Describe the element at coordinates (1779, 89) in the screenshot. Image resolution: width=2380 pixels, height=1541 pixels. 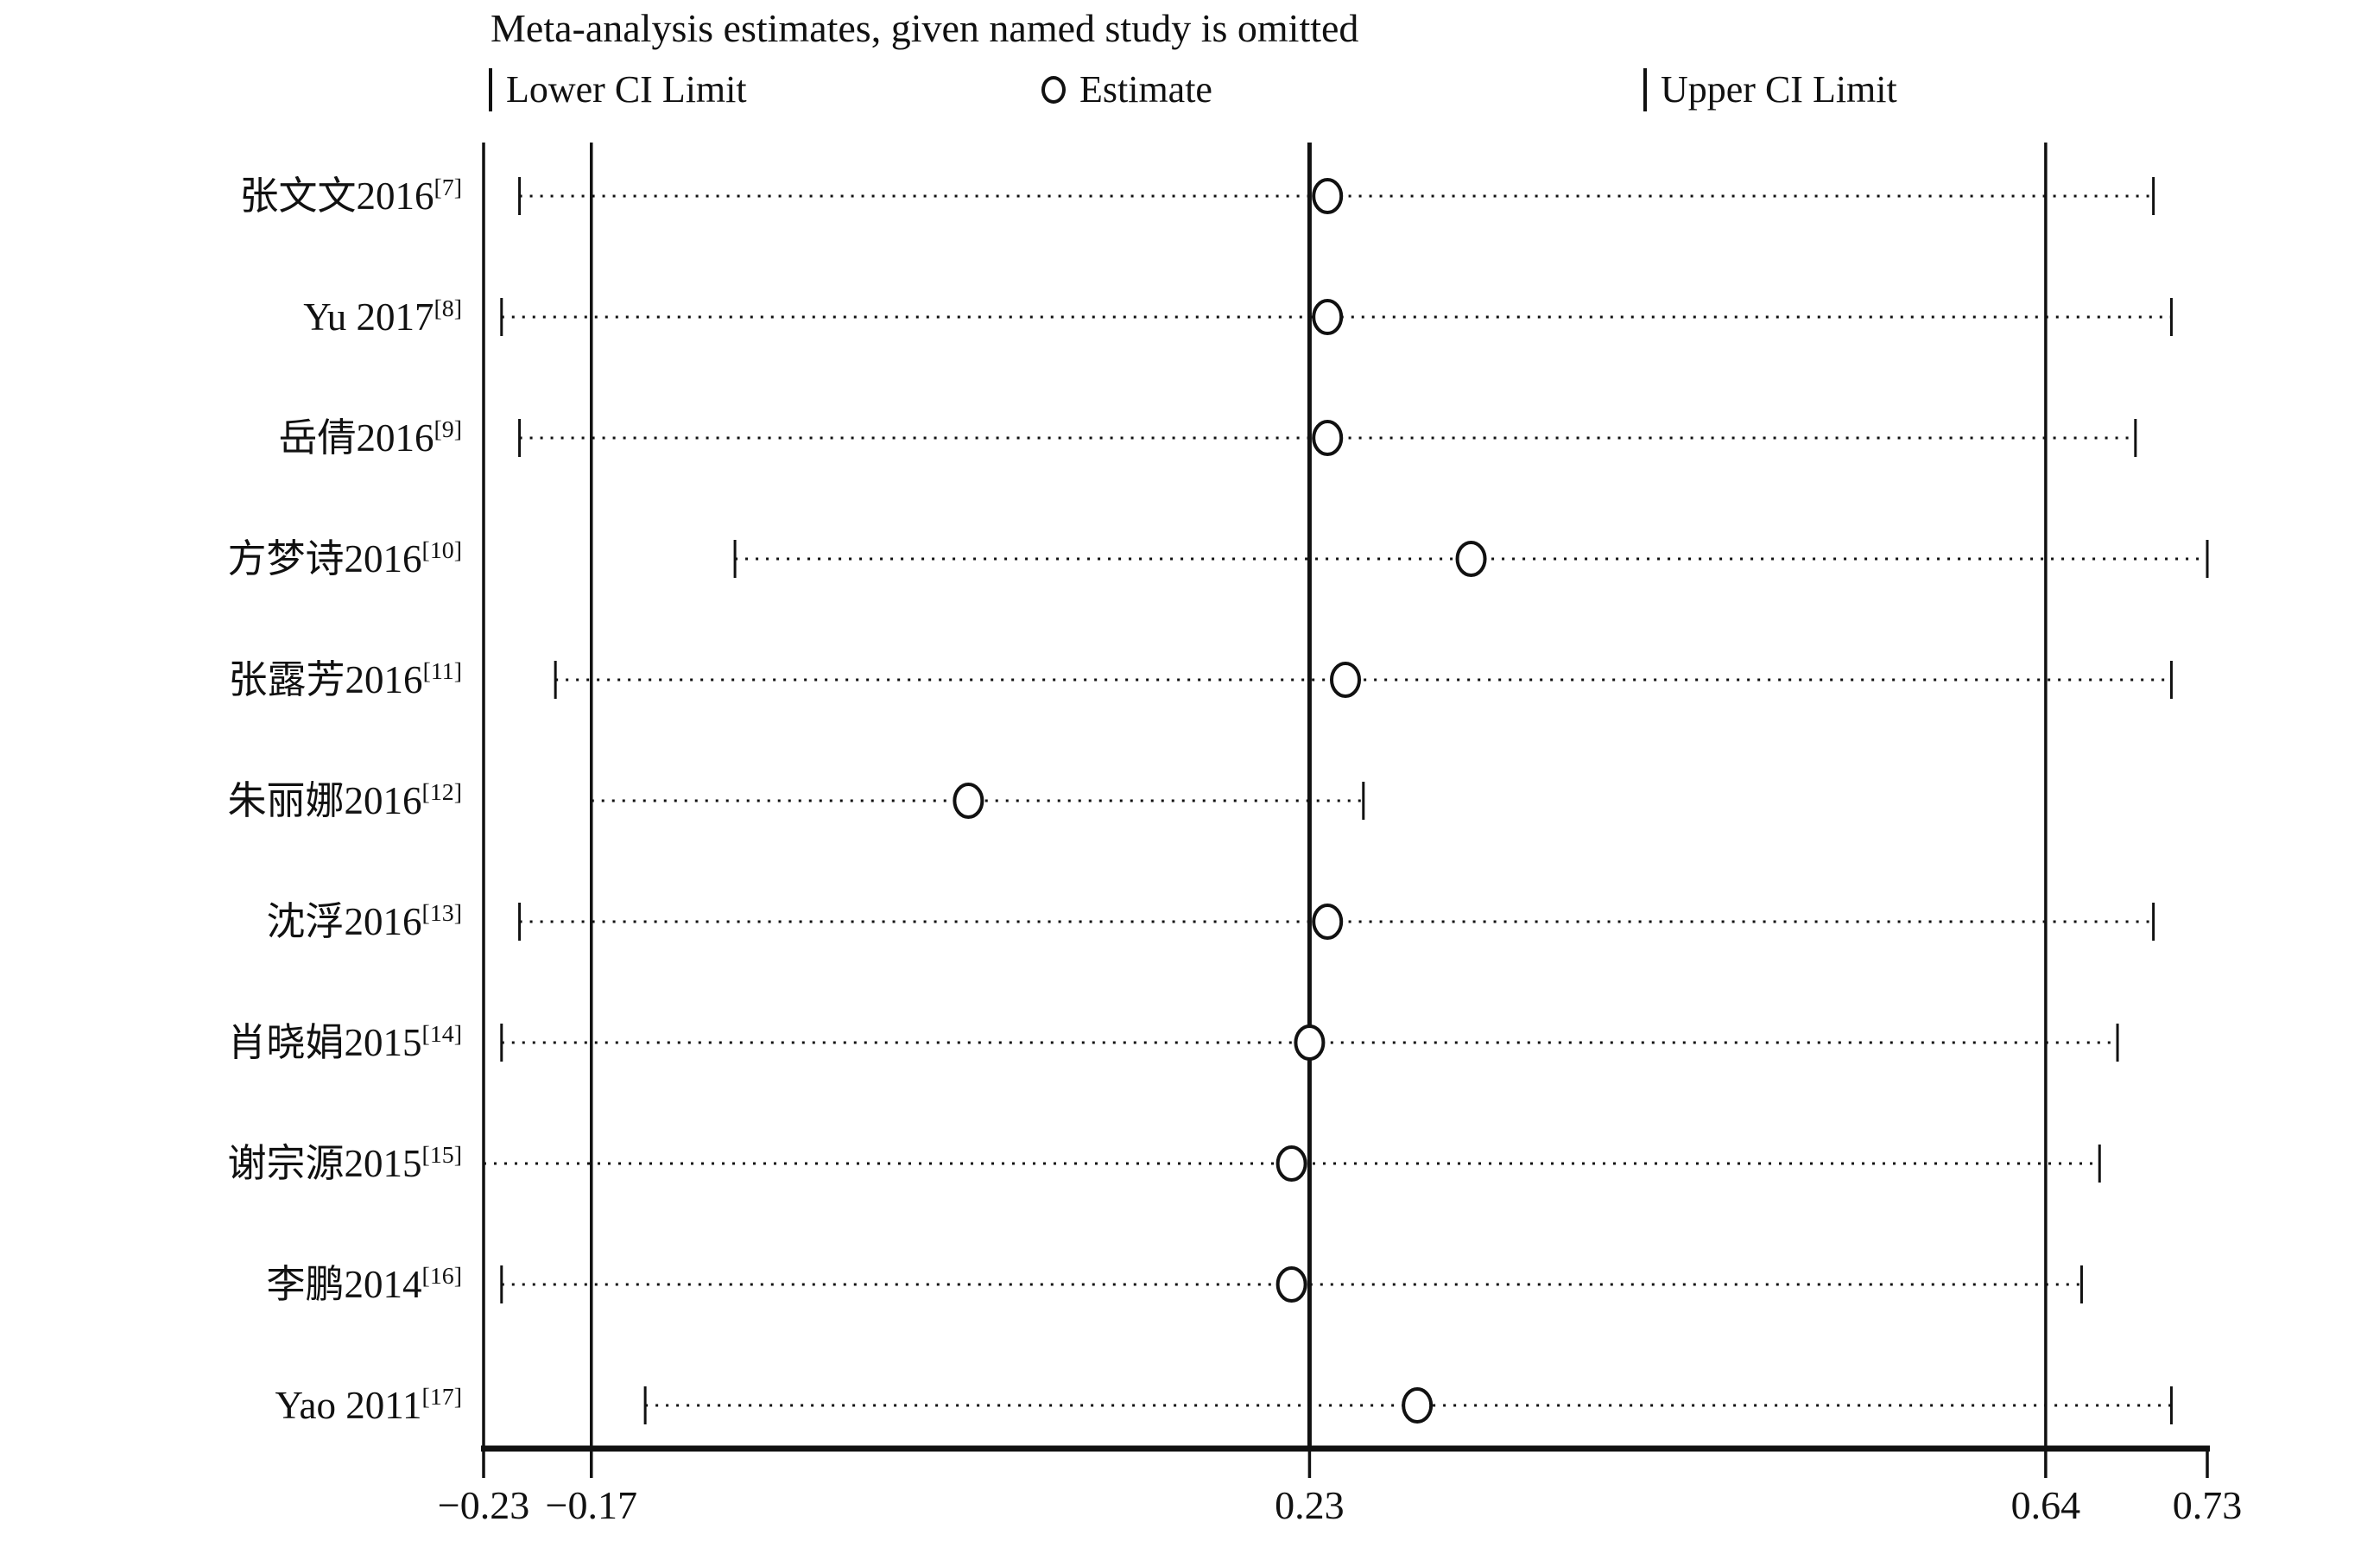
I see `legend-label-upper-ci: Upper CI Limit` at that location.